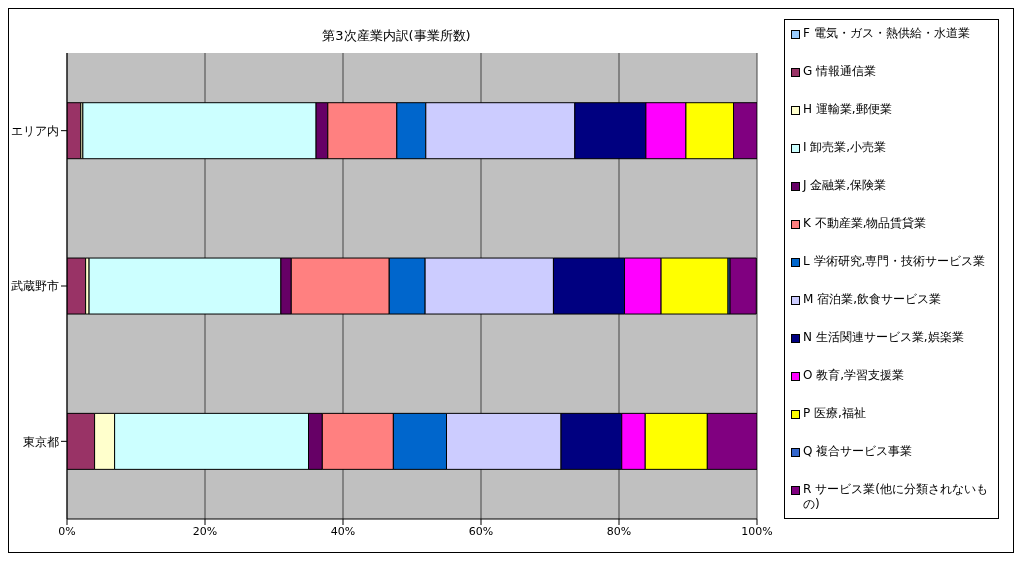 The width and height of the screenshot is (1024, 562). What do you see at coordinates (396, 36) in the screenshot?
I see `chart-title: 第3次産業内訳(事業所数)` at bounding box center [396, 36].